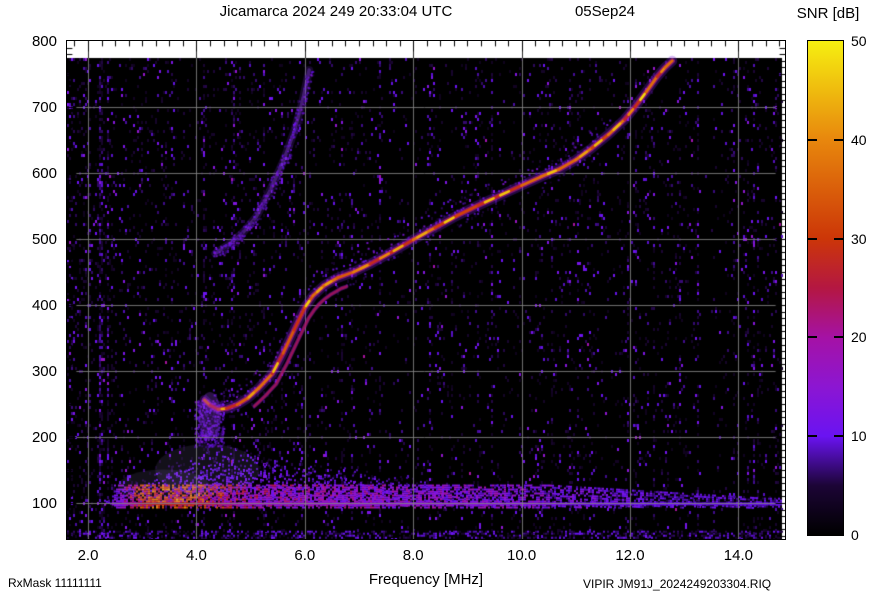 This screenshot has width=874, height=595. Describe the element at coordinates (859, 436) in the screenshot. I see `colorbar-tick-label: 10` at that location.